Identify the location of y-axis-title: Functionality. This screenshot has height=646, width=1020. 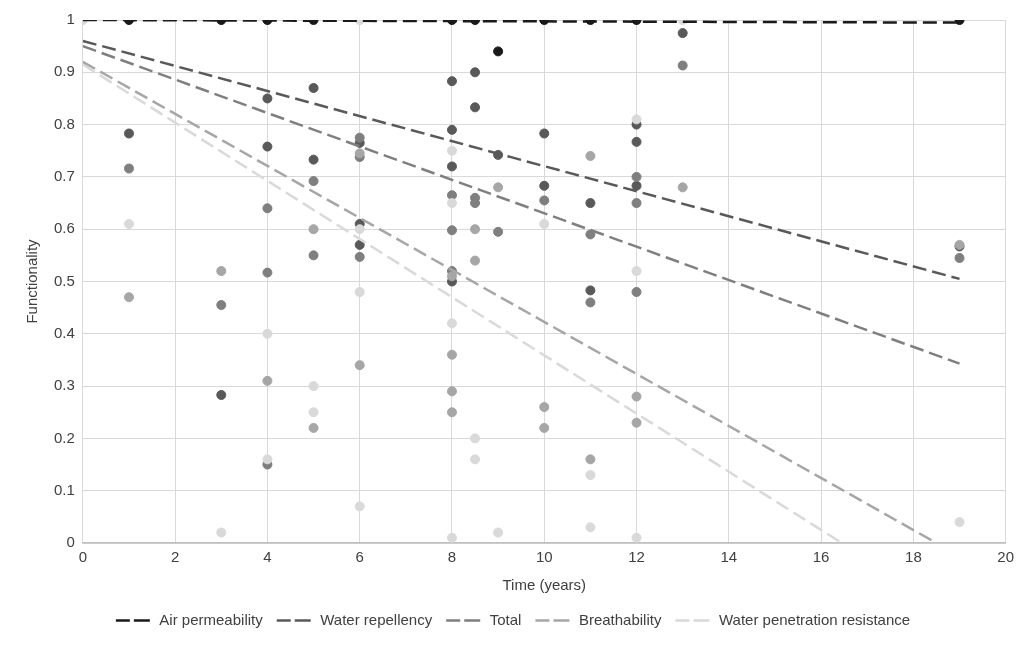
(32, 281).